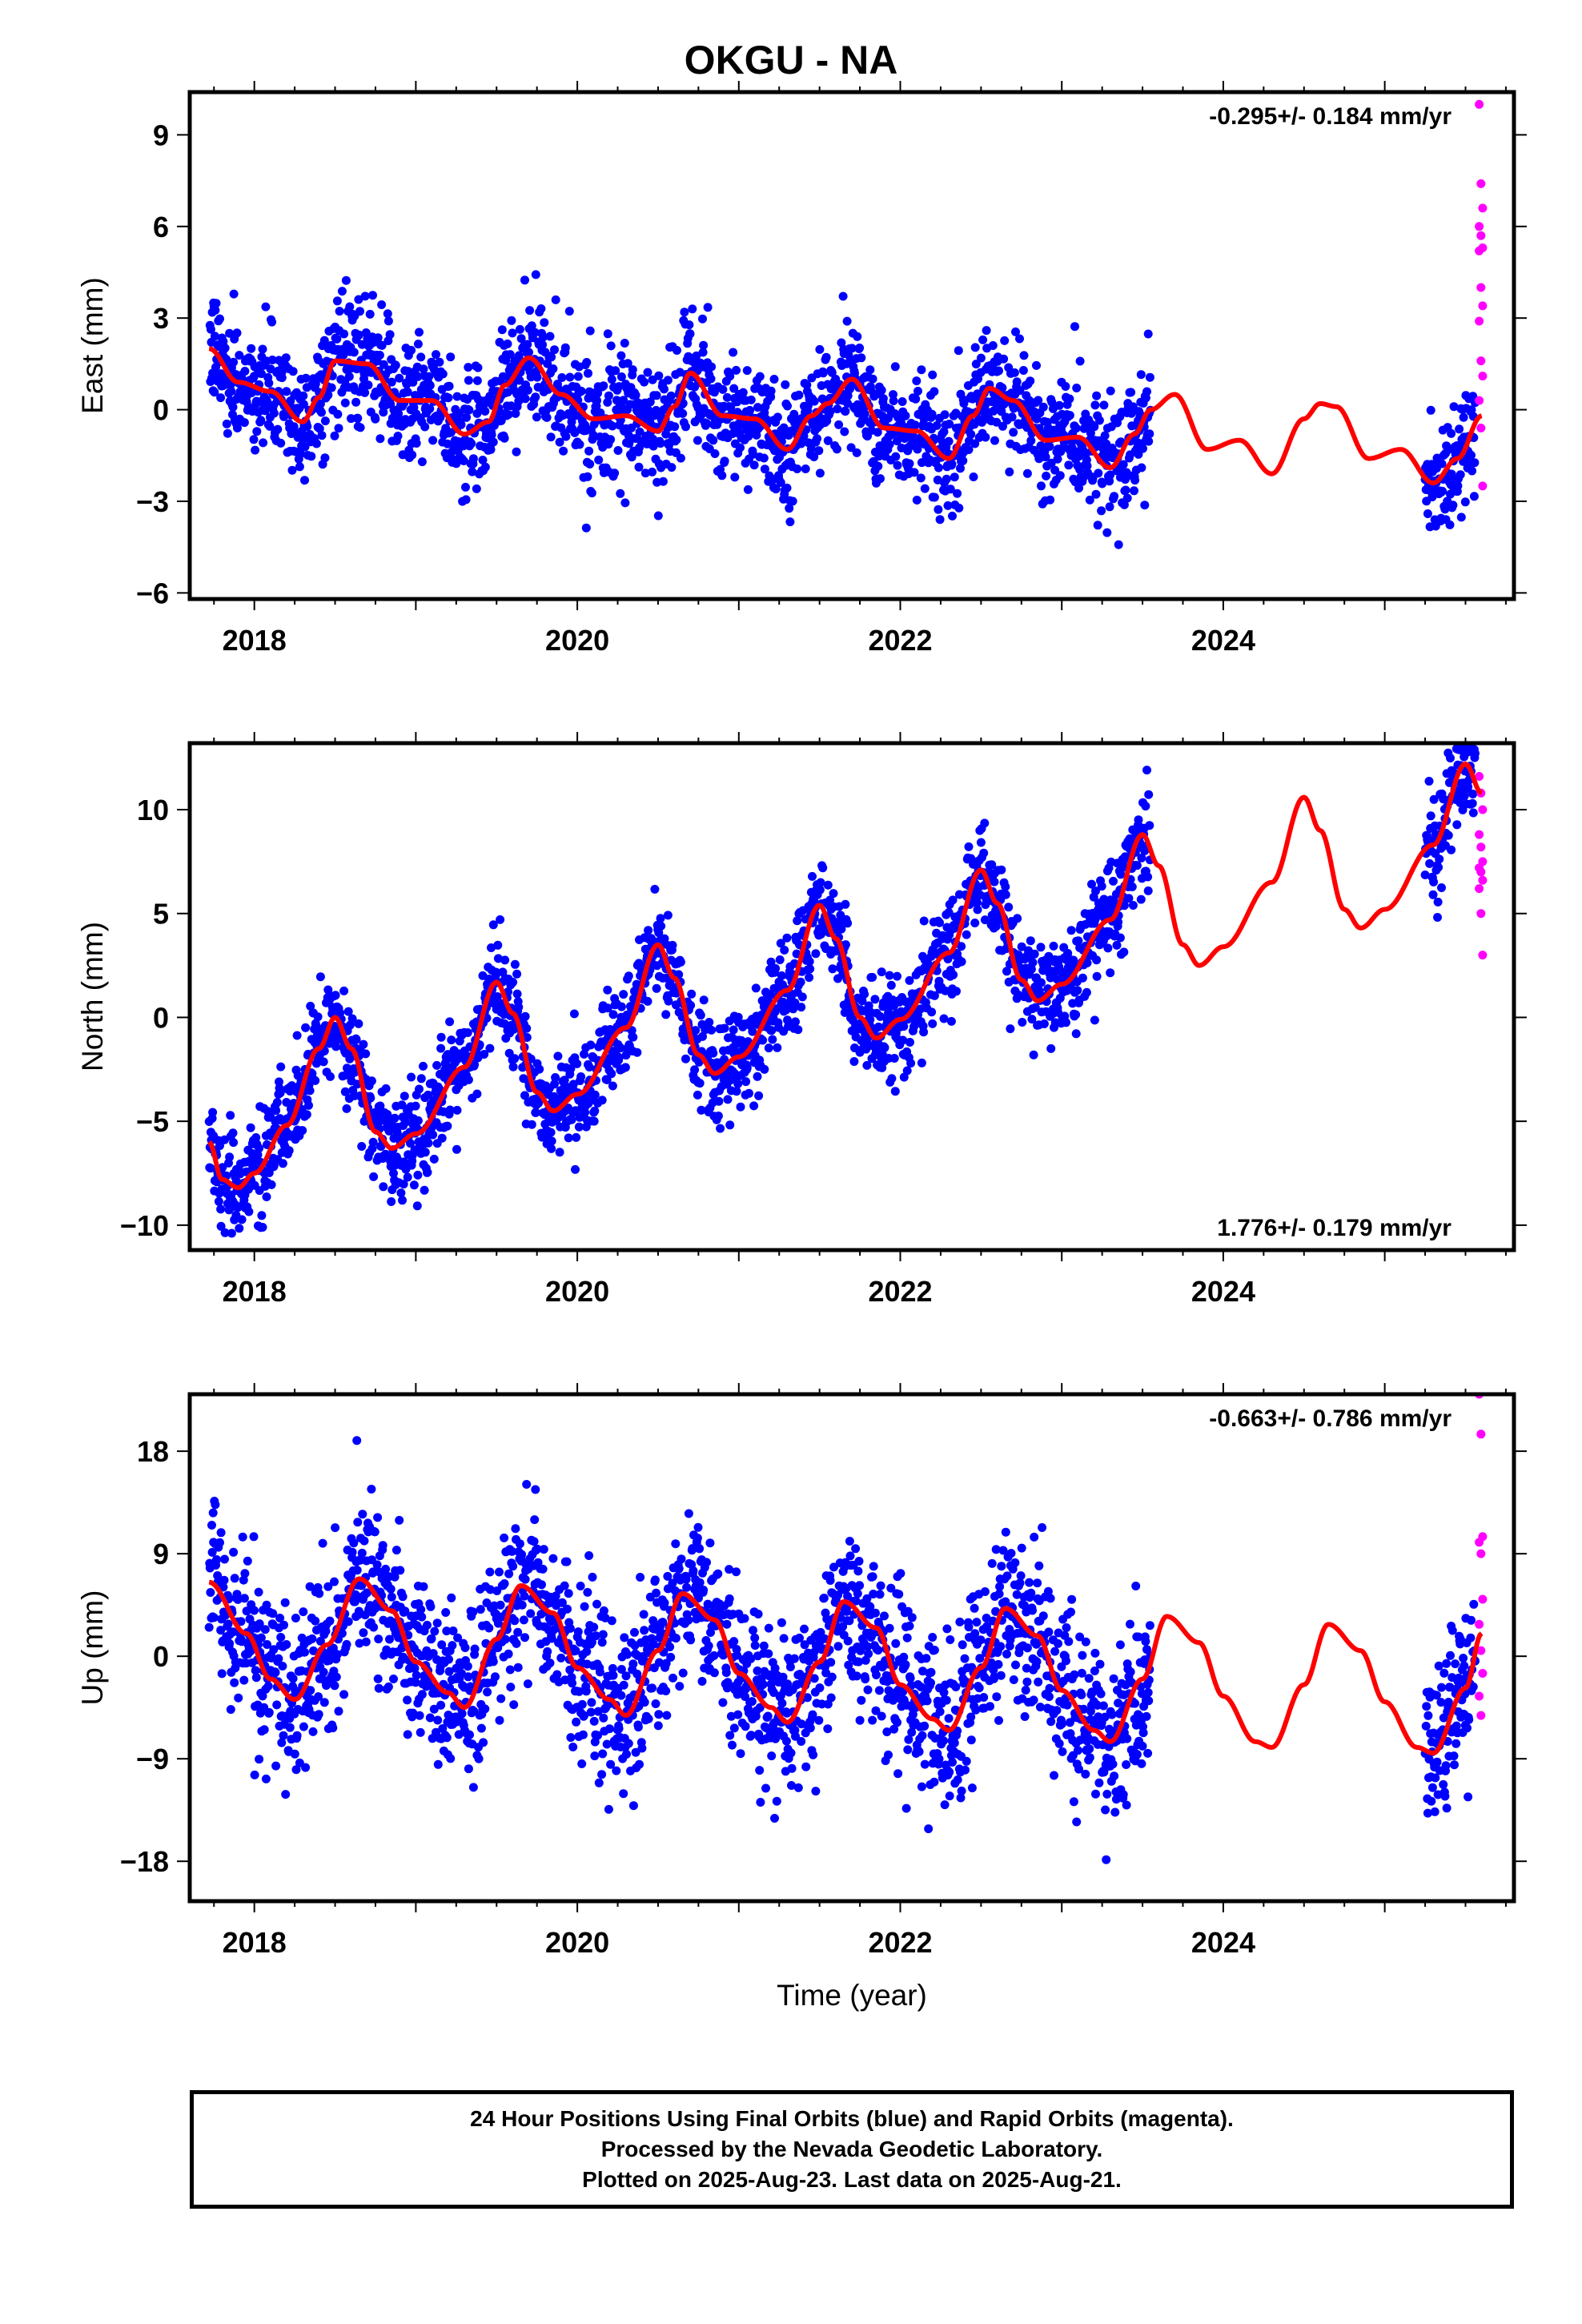  What do you see at coordinates (144, 1225) in the screenshot?
I see `y-tick-label: −10` at bounding box center [144, 1225].